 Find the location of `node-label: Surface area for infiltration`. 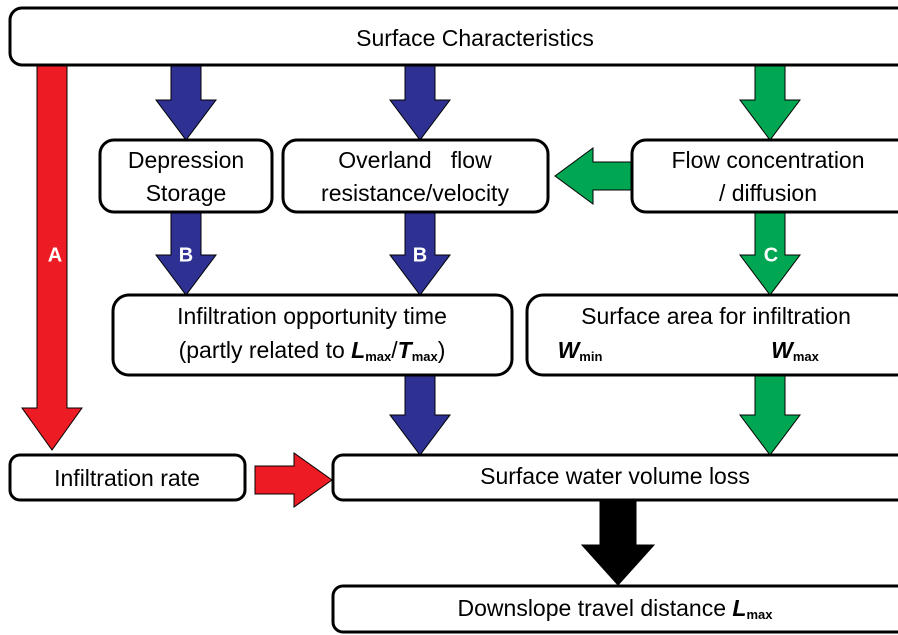

node-label: Surface area for infiltration is located at coordinates (716, 316).